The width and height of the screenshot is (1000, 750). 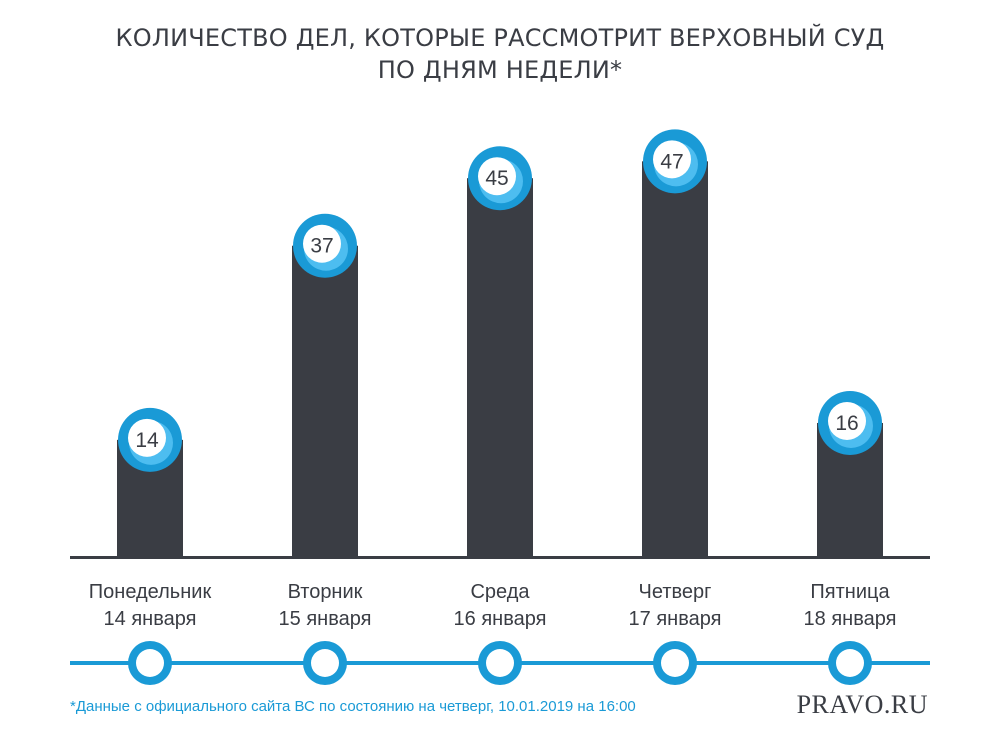 I want to click on x-tick-label: 18 января, so click(x=850, y=619).